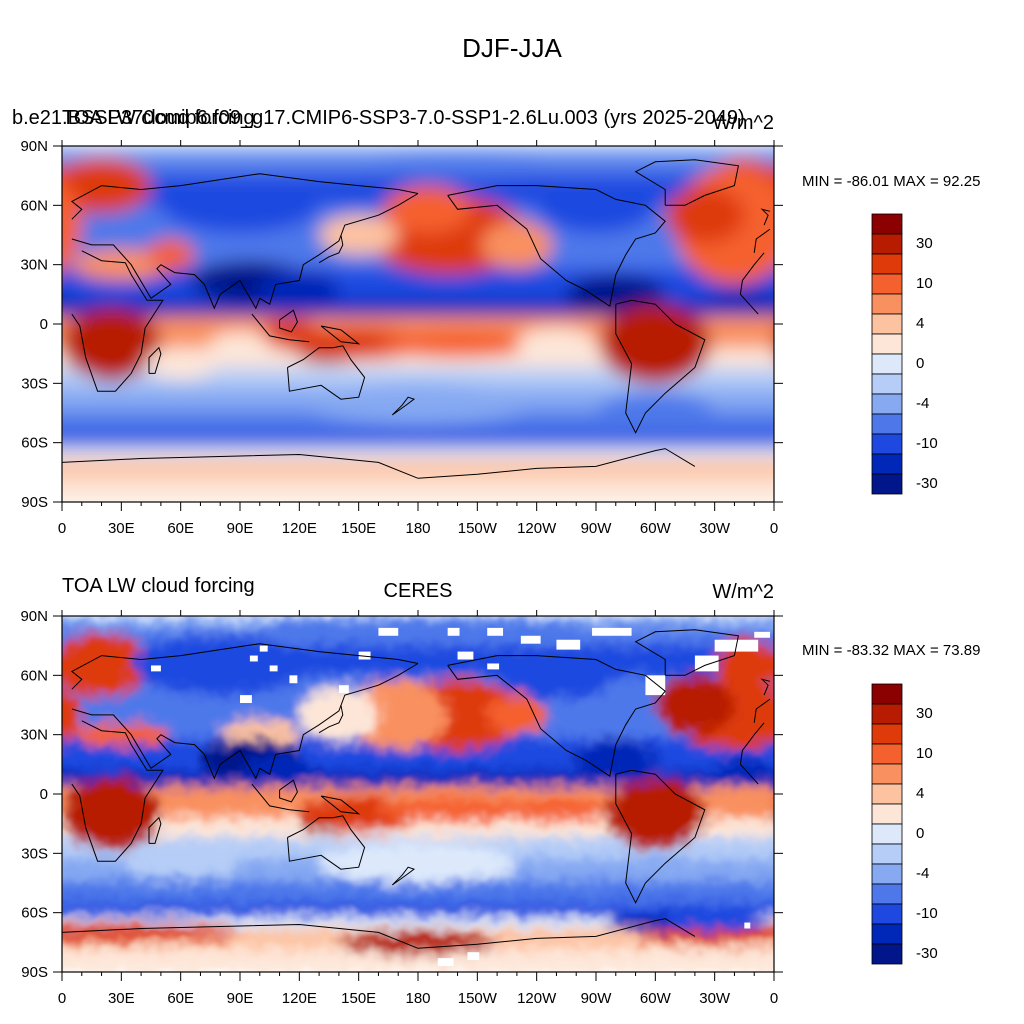 The height and width of the screenshot is (1024, 1024). What do you see at coordinates (358, 998) in the screenshot?
I see `x-tick-label: 150E` at bounding box center [358, 998].